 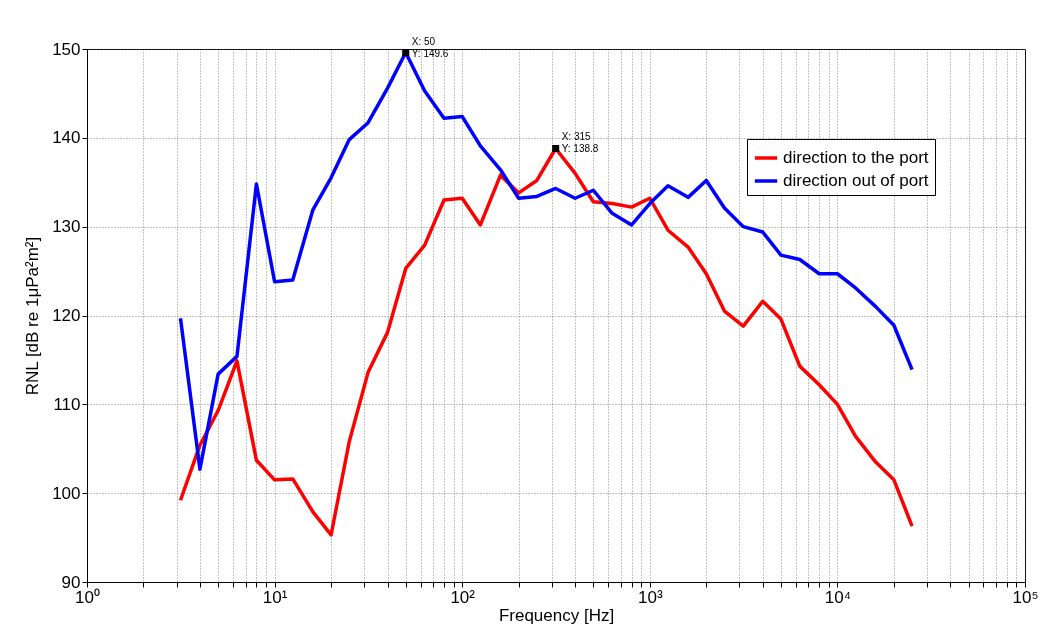 I want to click on x-tick-label: 10¹, so click(x=275, y=597).